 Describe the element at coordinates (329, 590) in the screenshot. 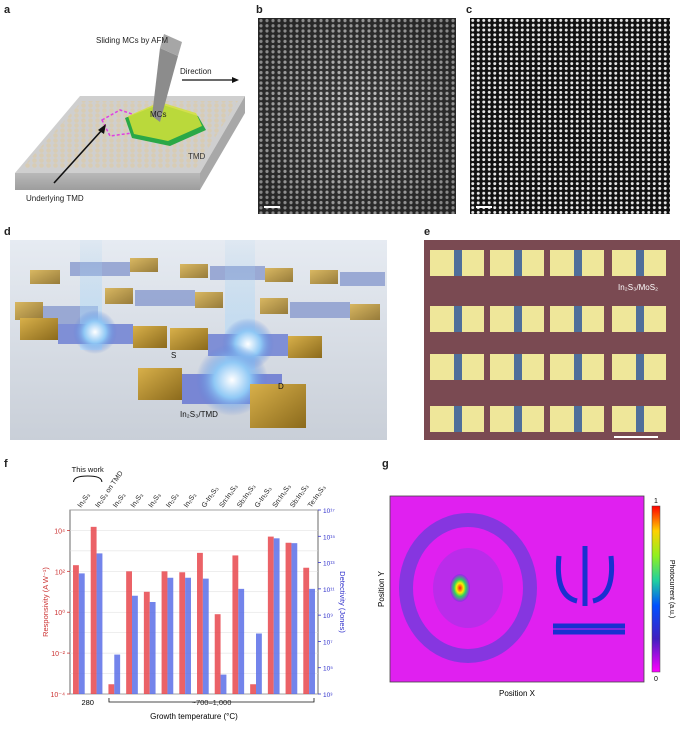

I see `y2-tick-label: 10¹¹` at that location.